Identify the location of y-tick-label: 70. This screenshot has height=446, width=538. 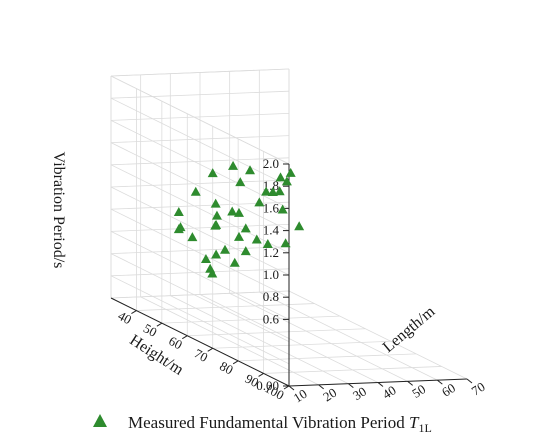
(201, 355).